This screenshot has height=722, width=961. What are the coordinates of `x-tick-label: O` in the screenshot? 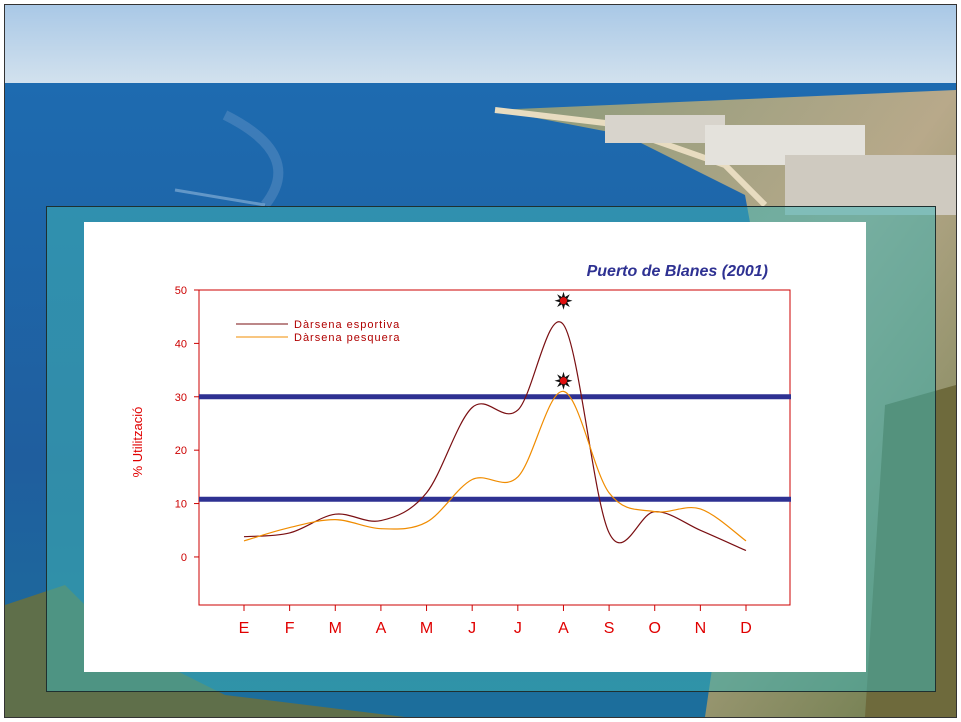 It's located at (655, 628).